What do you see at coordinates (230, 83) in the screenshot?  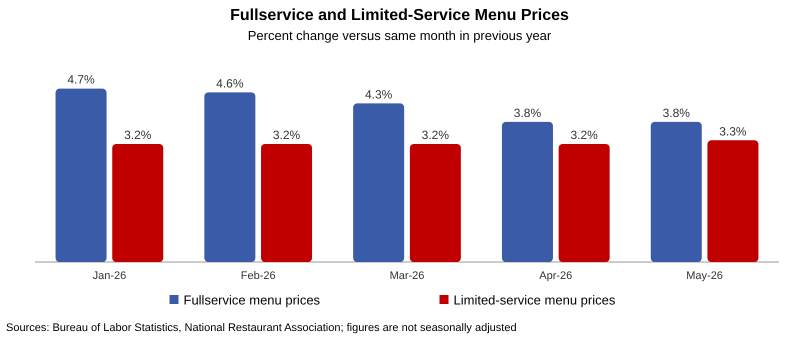 I see `data-label: 4.6%` at bounding box center [230, 83].